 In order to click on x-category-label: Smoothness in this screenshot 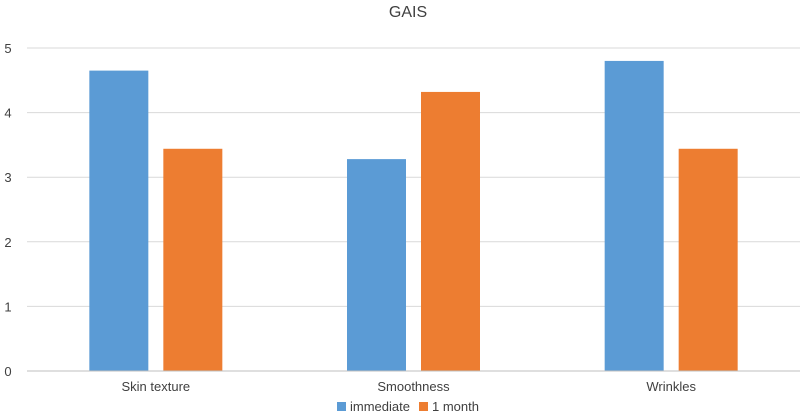, I will do `click(413, 386)`.